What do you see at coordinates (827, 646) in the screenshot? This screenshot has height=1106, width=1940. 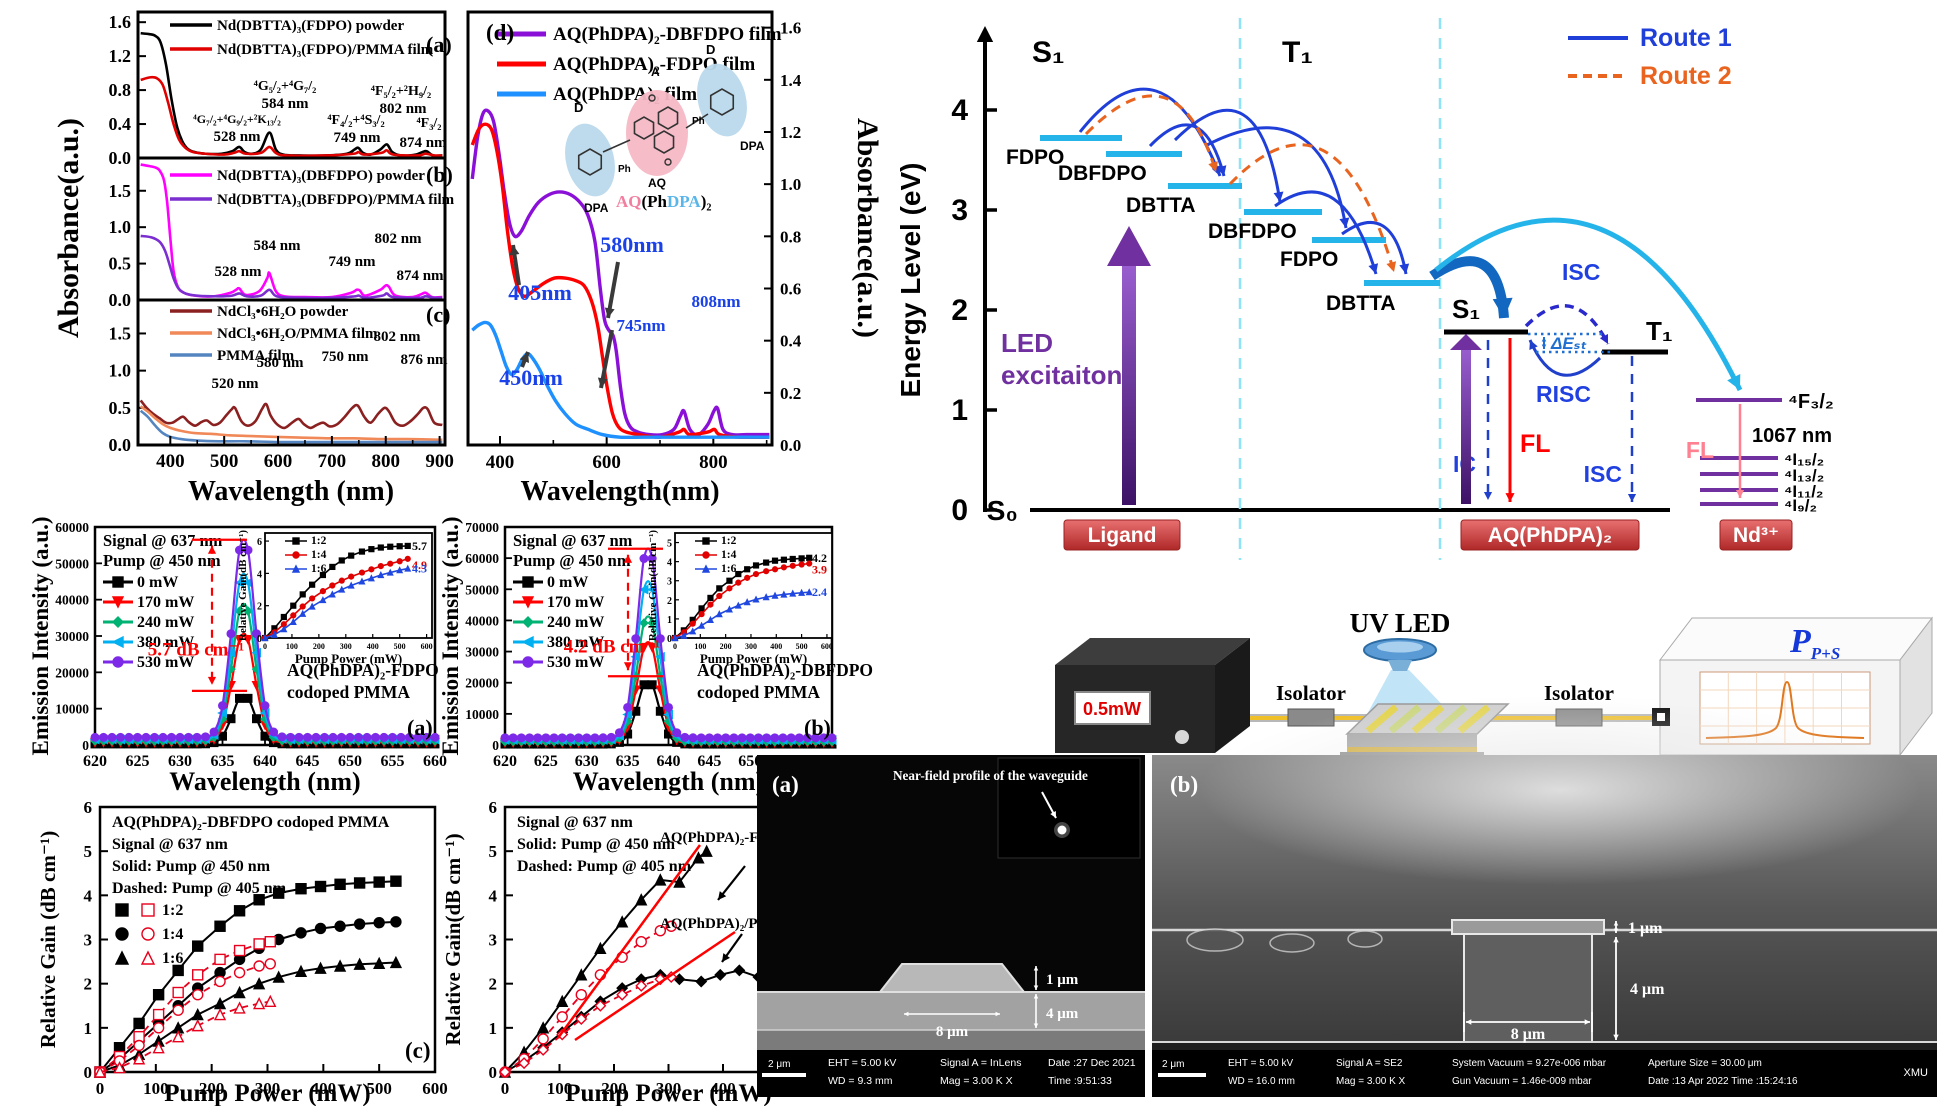 I see `inset-xtick: 600` at bounding box center [827, 646].